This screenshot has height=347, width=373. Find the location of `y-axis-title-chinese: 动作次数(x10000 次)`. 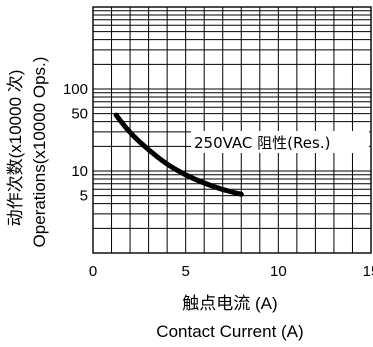

y-axis-title-chinese: 动作次数(x10000 次) is located at coordinates (15, 148).